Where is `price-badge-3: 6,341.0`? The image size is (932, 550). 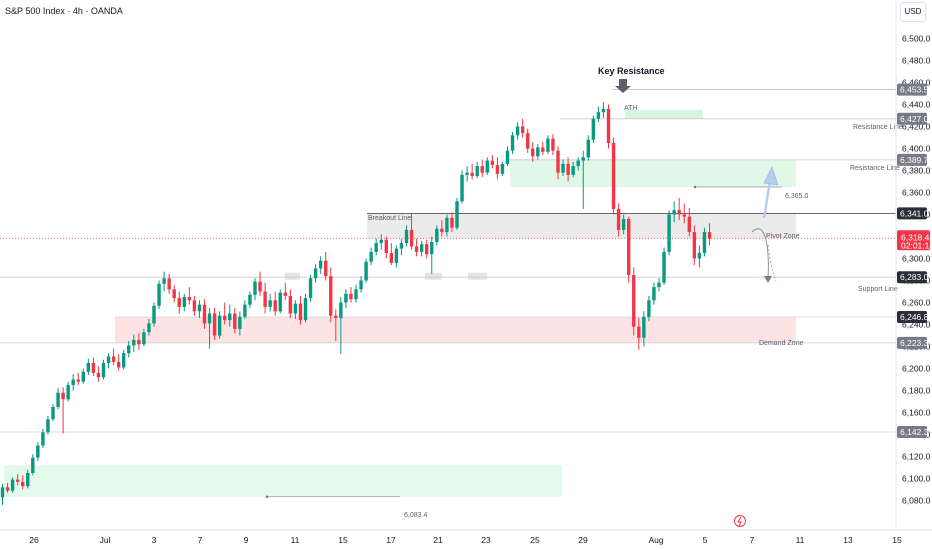
price-badge-3: 6,341.0 is located at coordinates (913, 213).